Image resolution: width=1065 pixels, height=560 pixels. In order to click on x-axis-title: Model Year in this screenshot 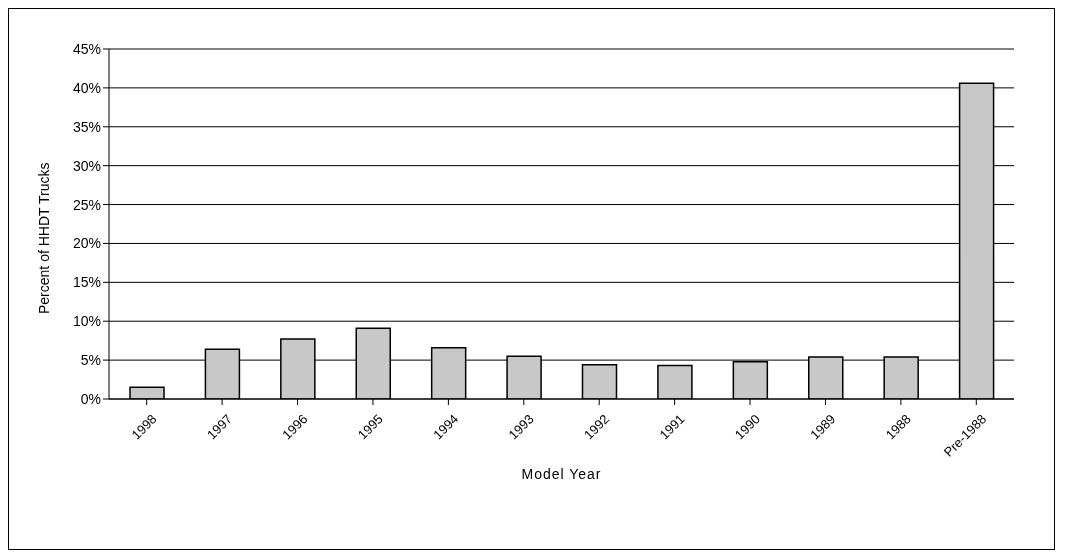, I will do `click(561, 474)`.